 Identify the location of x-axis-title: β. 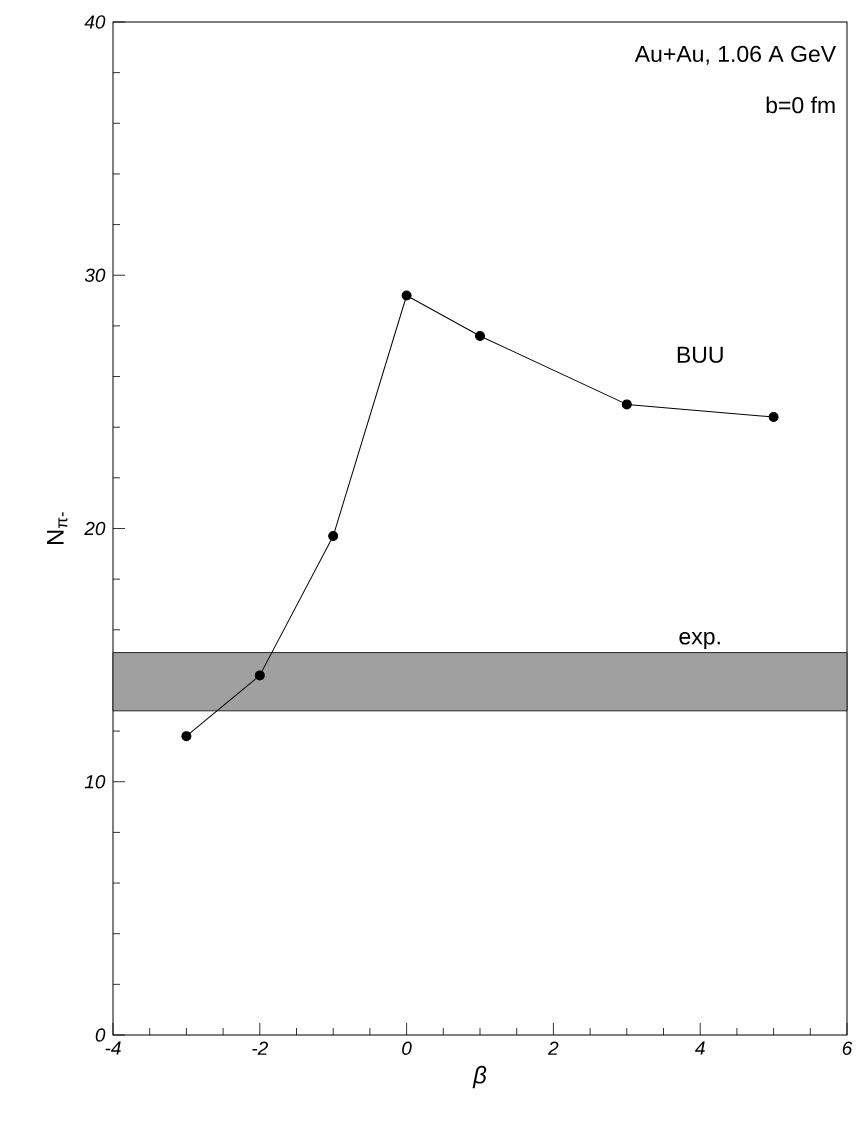
(479, 1077).